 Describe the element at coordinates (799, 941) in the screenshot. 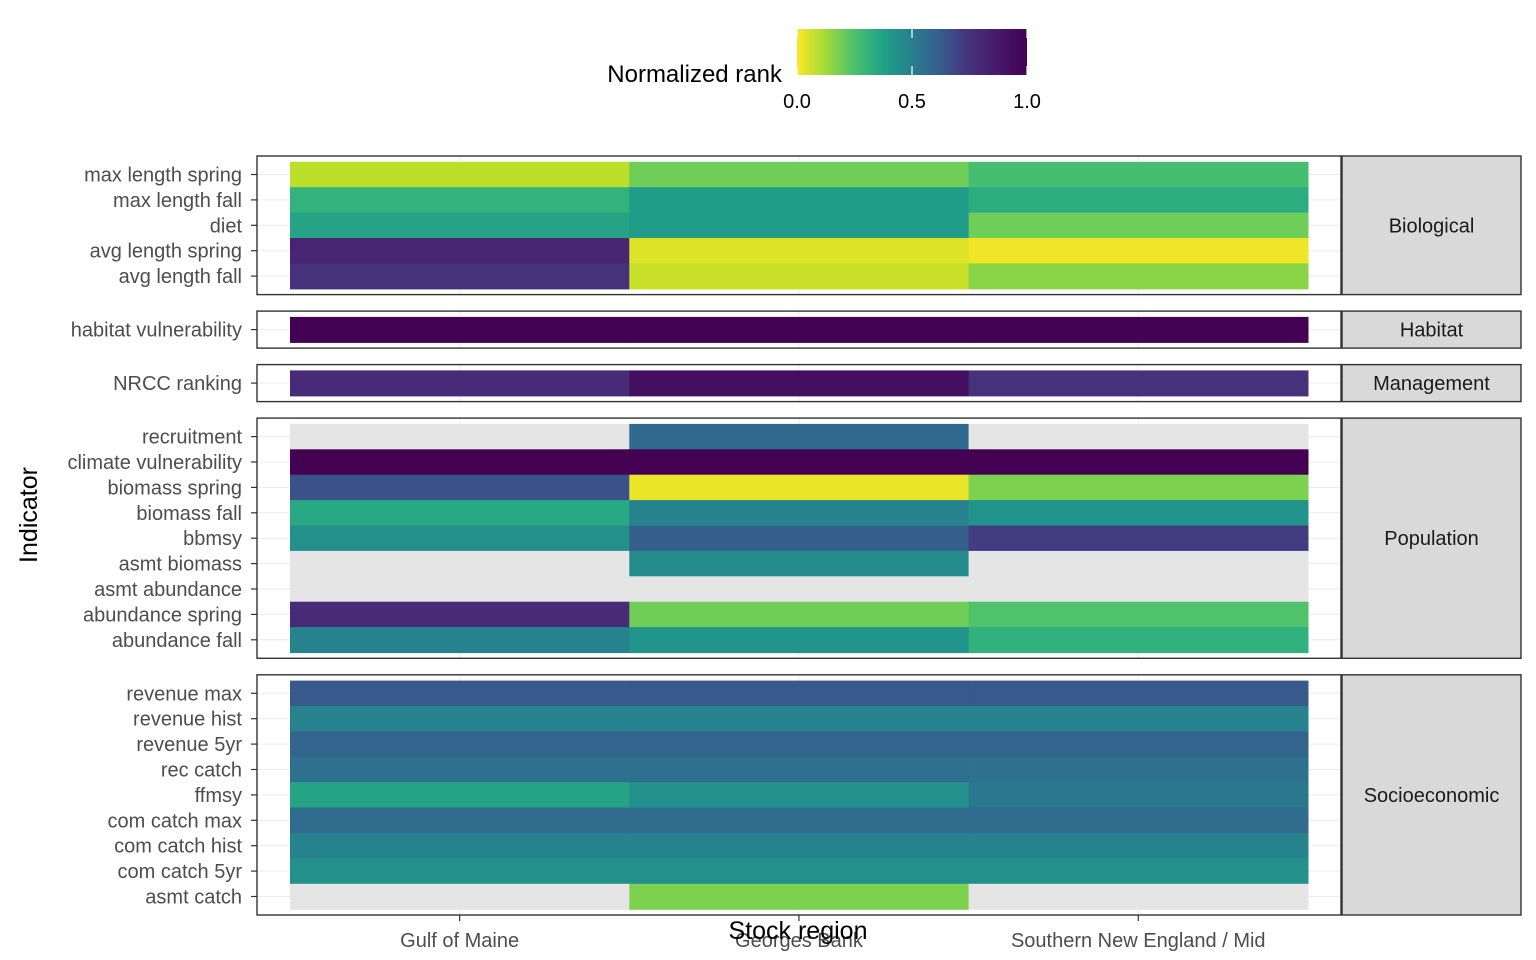

I see `x-tick-label: Georges Bank` at that location.